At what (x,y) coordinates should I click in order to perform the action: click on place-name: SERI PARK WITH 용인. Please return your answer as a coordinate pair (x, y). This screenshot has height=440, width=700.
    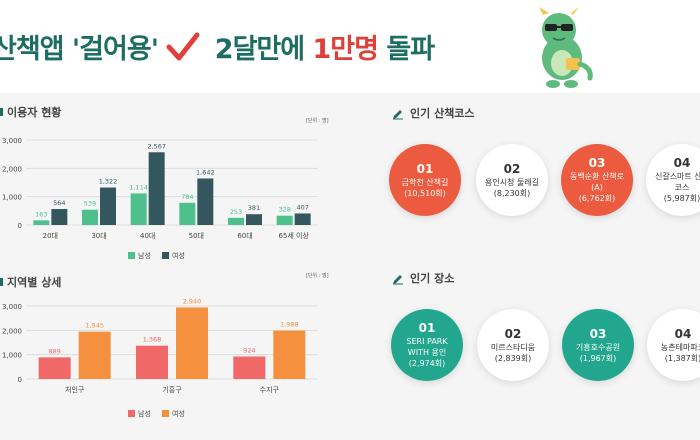
    Looking at the image, I should click on (427, 347).